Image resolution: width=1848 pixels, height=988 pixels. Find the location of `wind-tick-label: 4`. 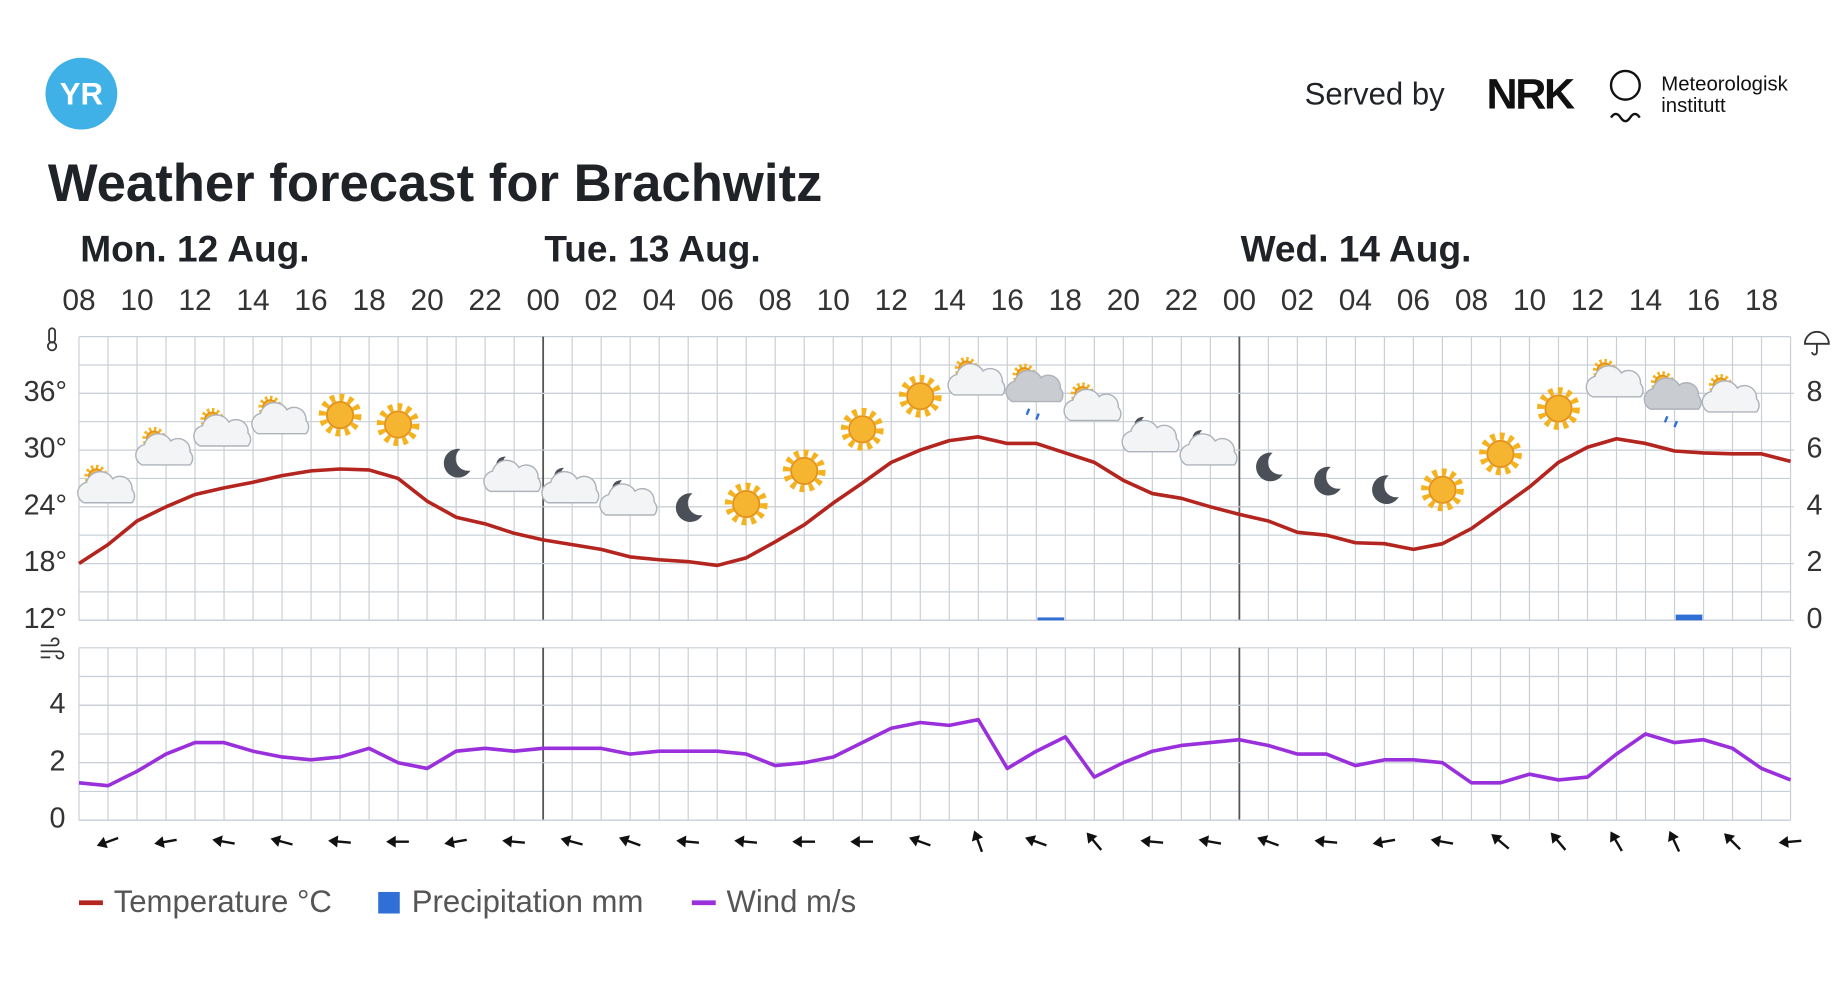

wind-tick-label: 4 is located at coordinates (57, 704).